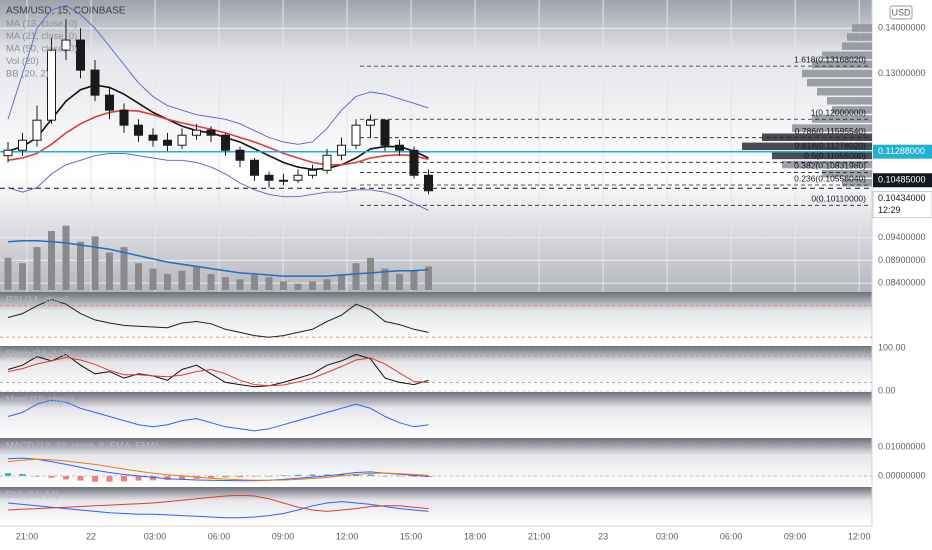 Image resolution: width=932 pixels, height=550 pixels. What do you see at coordinates (218, 181) in the screenshot?
I see `overlay-line` at bounding box center [218, 181].